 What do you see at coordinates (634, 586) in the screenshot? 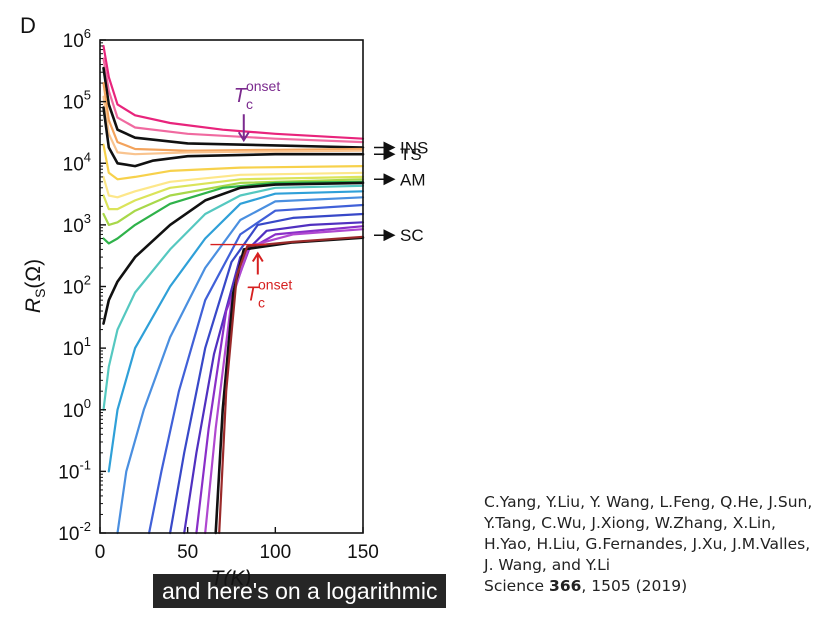
I see `citation-pages-year: , 1505 (2019)` at bounding box center [634, 586].